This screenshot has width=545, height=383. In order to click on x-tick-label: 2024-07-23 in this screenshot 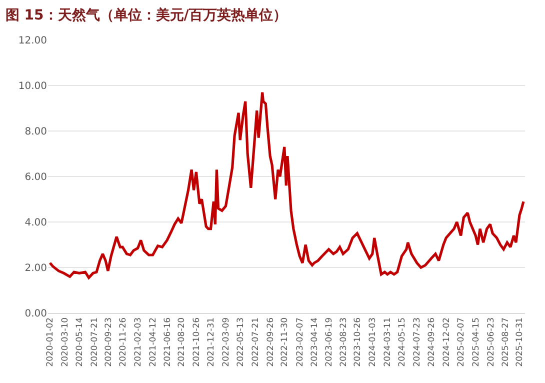, I will do `click(417, 342)`.